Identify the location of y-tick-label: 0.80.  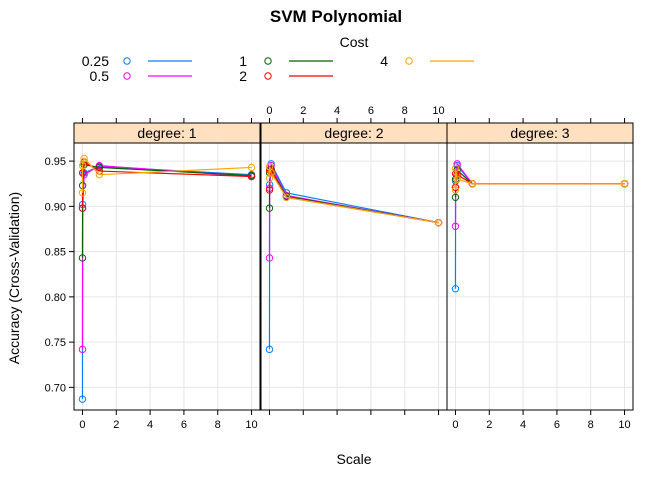
(55, 298).